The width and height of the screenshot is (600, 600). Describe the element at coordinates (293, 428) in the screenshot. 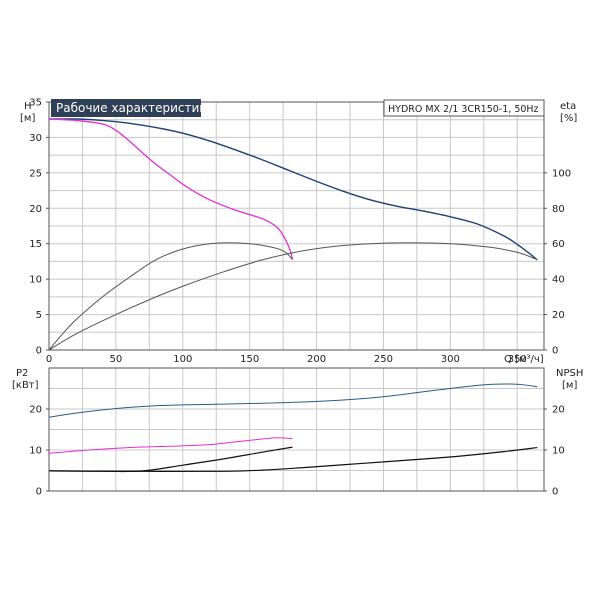

I see `bottom-chart-curves` at that location.